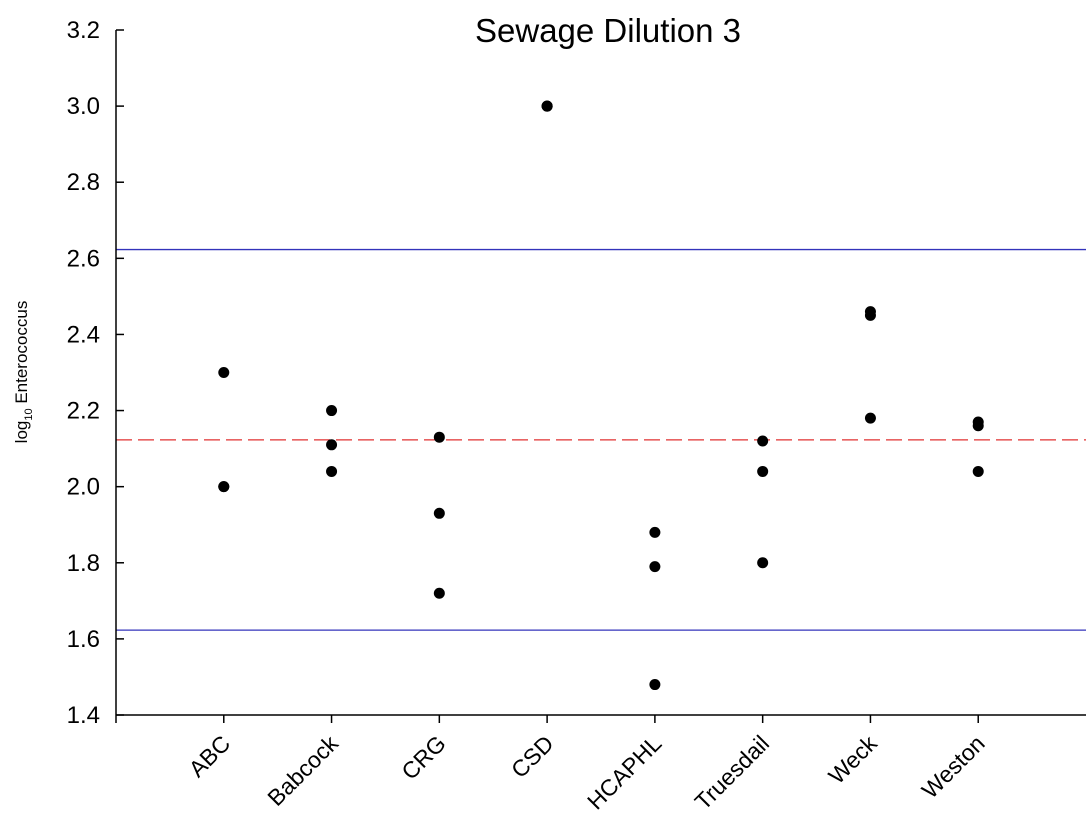 The image size is (1086, 832). What do you see at coordinates (83, 487) in the screenshot?
I see `y-tick-label: 2.0` at bounding box center [83, 487].